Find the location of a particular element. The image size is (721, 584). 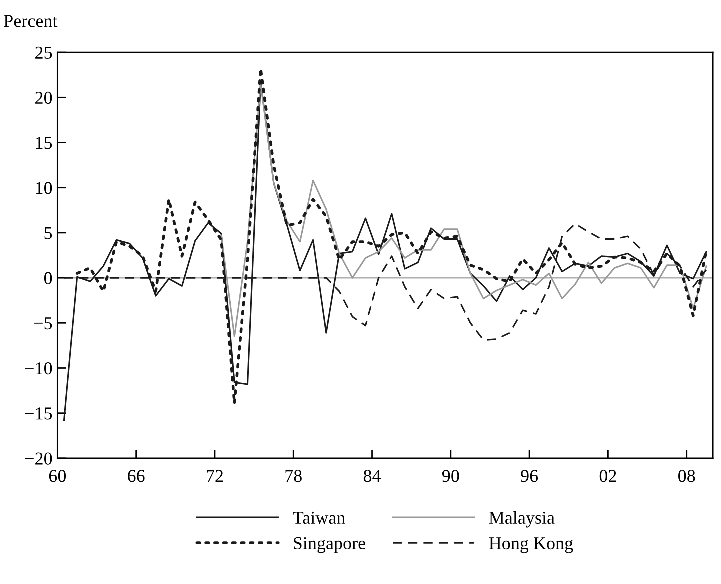

y-tick-label: 15 is located at coordinates (44, 143).